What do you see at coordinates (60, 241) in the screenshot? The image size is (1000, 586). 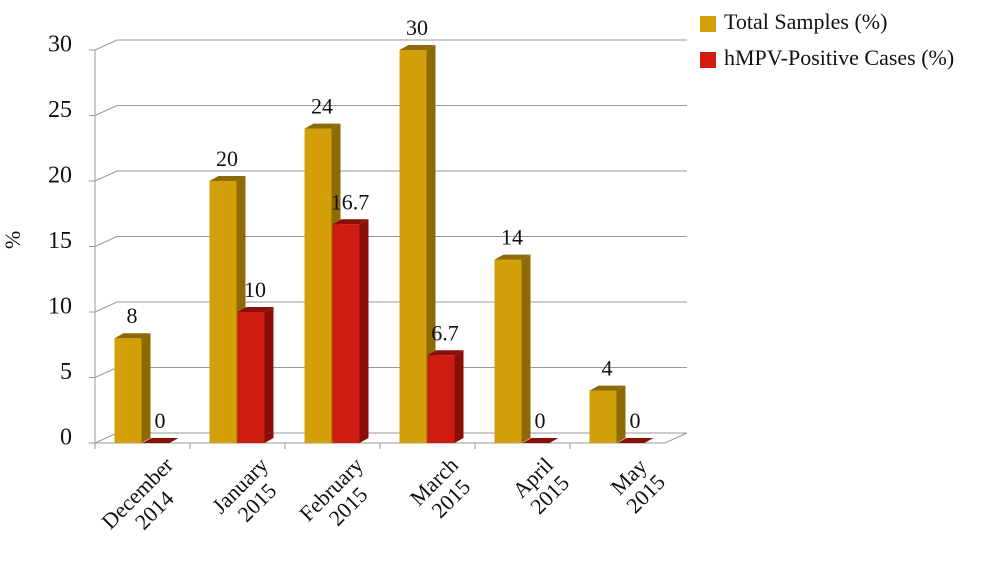 I see `y-tick-label: 15` at bounding box center [60, 241].